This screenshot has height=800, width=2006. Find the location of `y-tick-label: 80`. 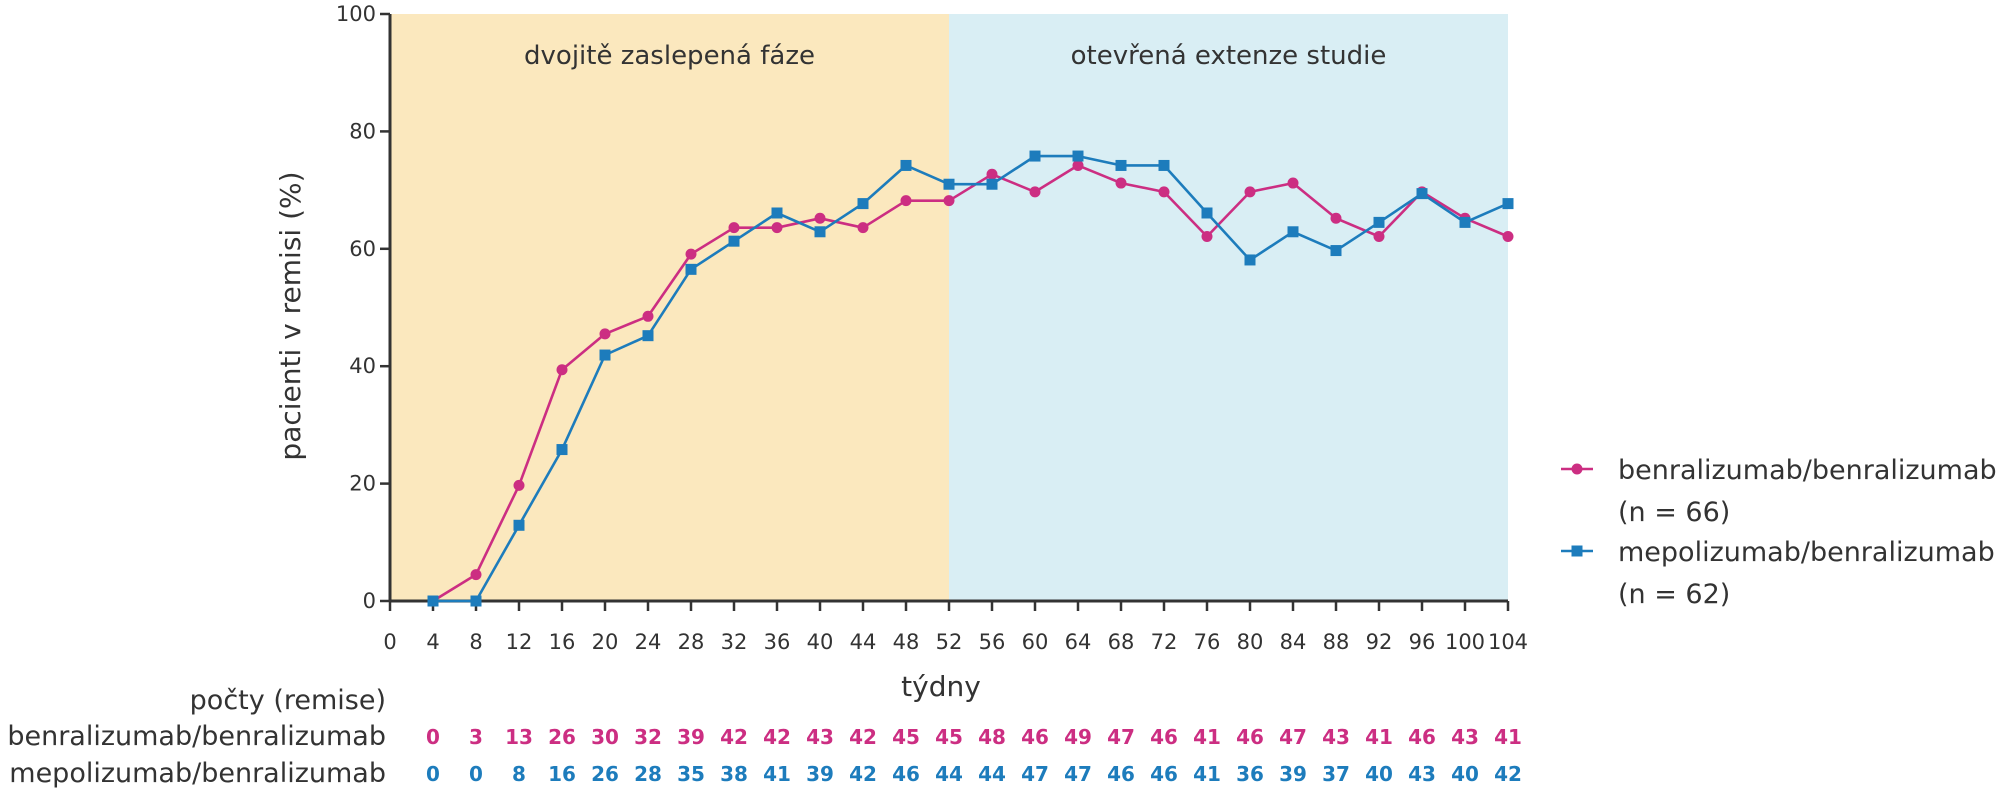

y-tick-label: 80 is located at coordinates (362, 131).